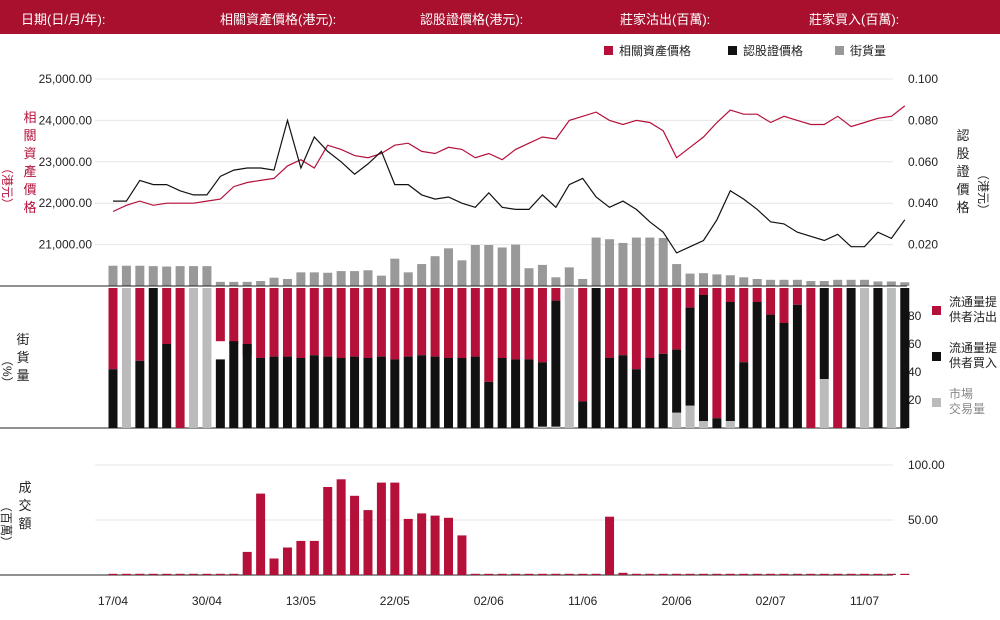  What do you see at coordinates (472, 19) in the screenshot?
I see `header-warrant-label: 認股證價格(港元):` at bounding box center [472, 19].